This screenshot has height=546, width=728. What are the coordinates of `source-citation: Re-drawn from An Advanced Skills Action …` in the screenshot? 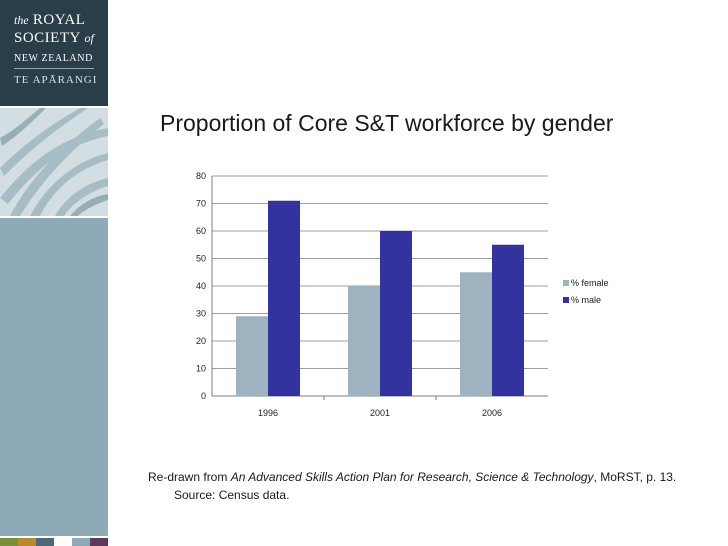 It's located at (412, 477).